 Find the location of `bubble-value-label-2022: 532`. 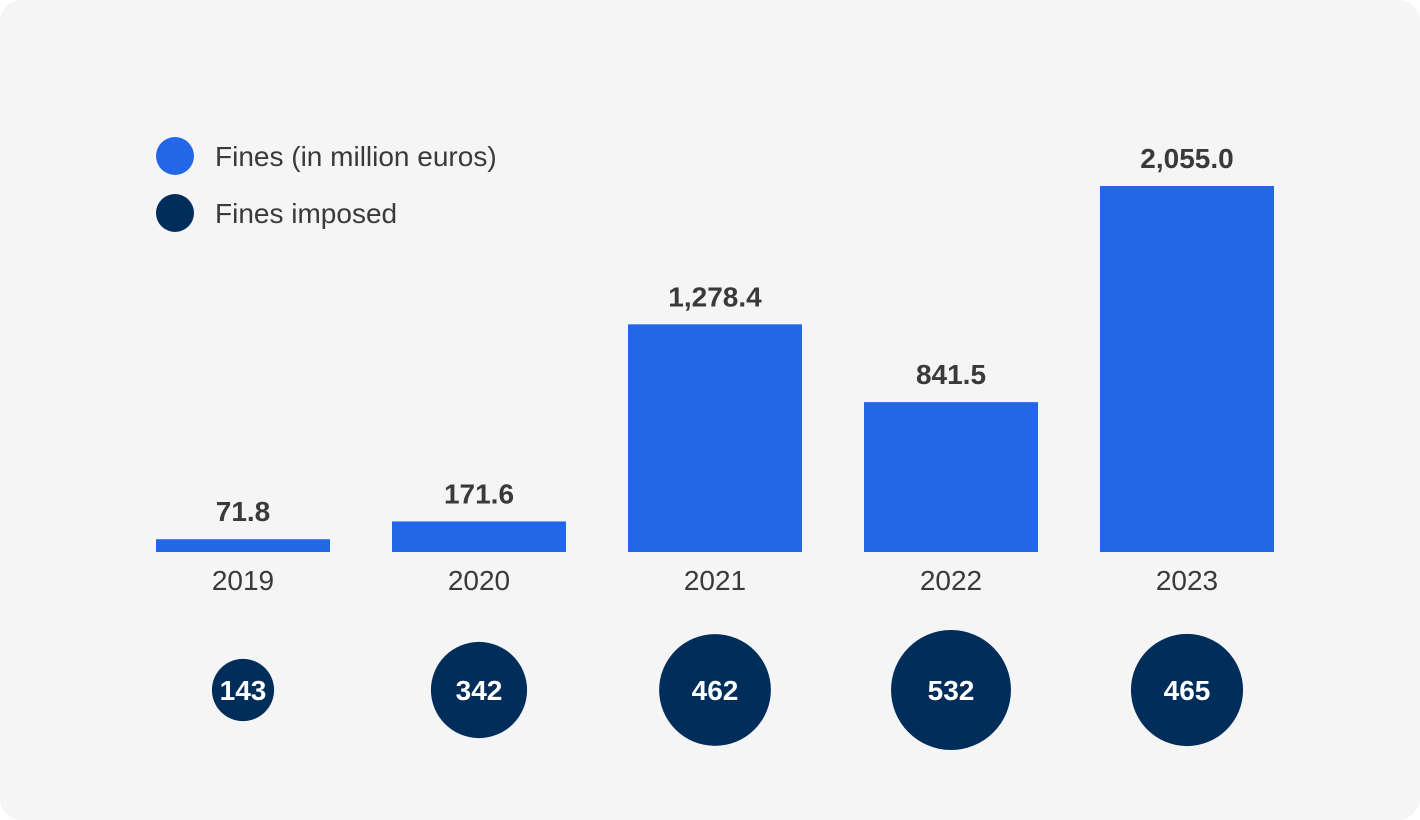

bubble-value-label-2022: 532 is located at coordinates (951, 690).